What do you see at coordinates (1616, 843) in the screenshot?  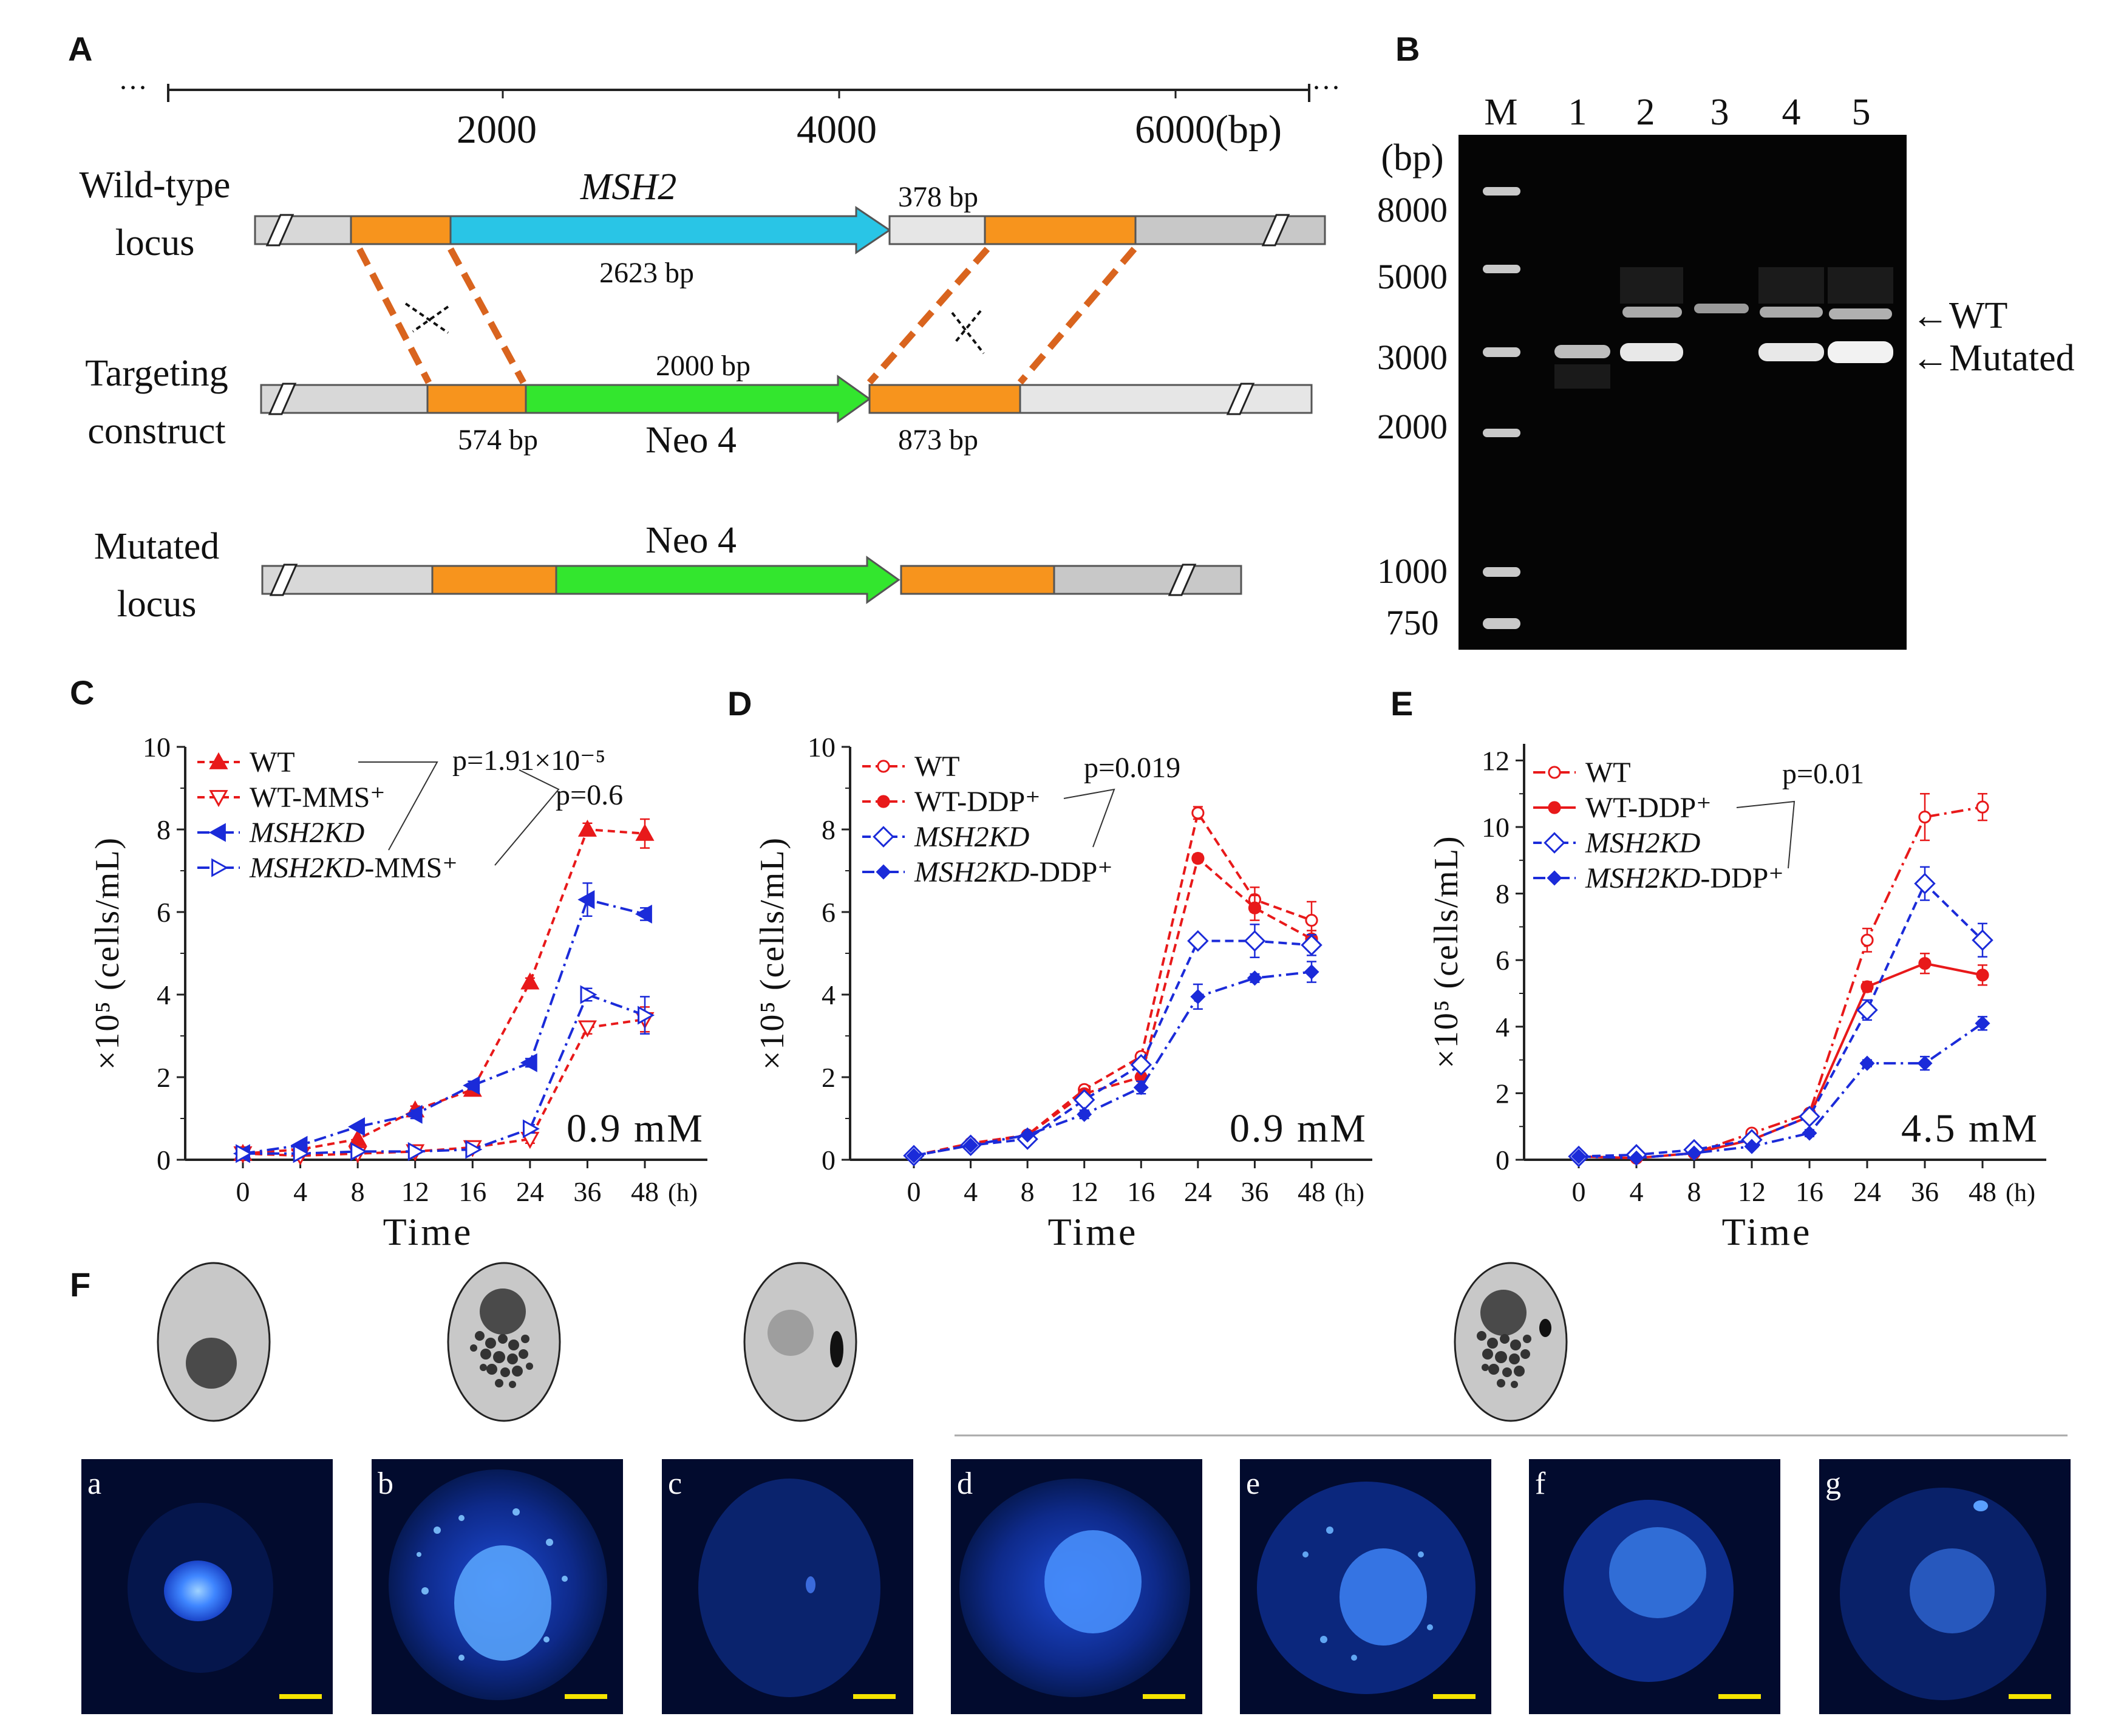 I see `legend-entry: MSH2KD` at bounding box center [1616, 843].